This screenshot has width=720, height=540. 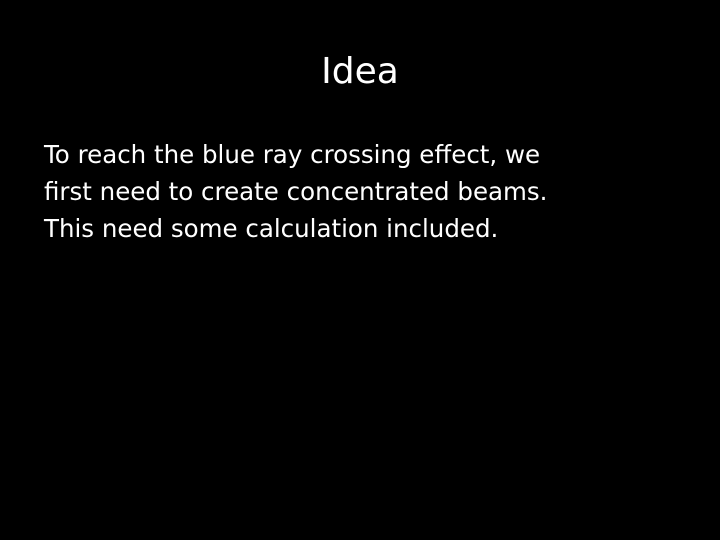 I want to click on body-line-2: first need to create concentrated beams., so click(x=296, y=191).